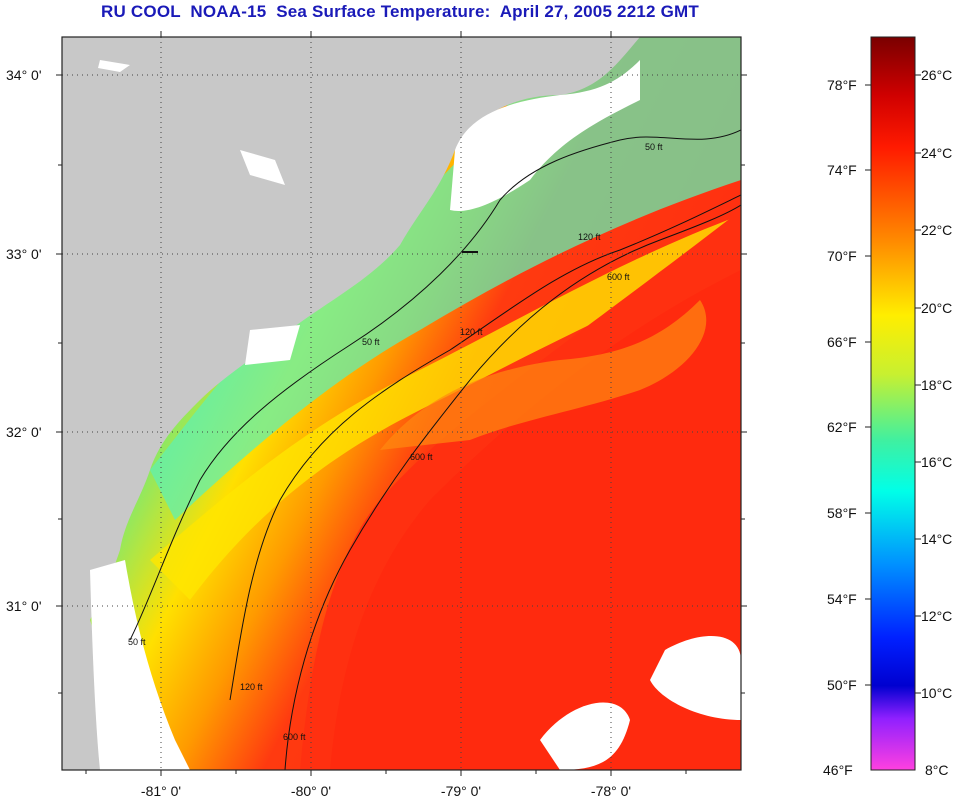 The height and width of the screenshot is (801, 960). Describe the element at coordinates (936, 616) in the screenshot. I see `colorbar-label-c: 12°C` at that location.